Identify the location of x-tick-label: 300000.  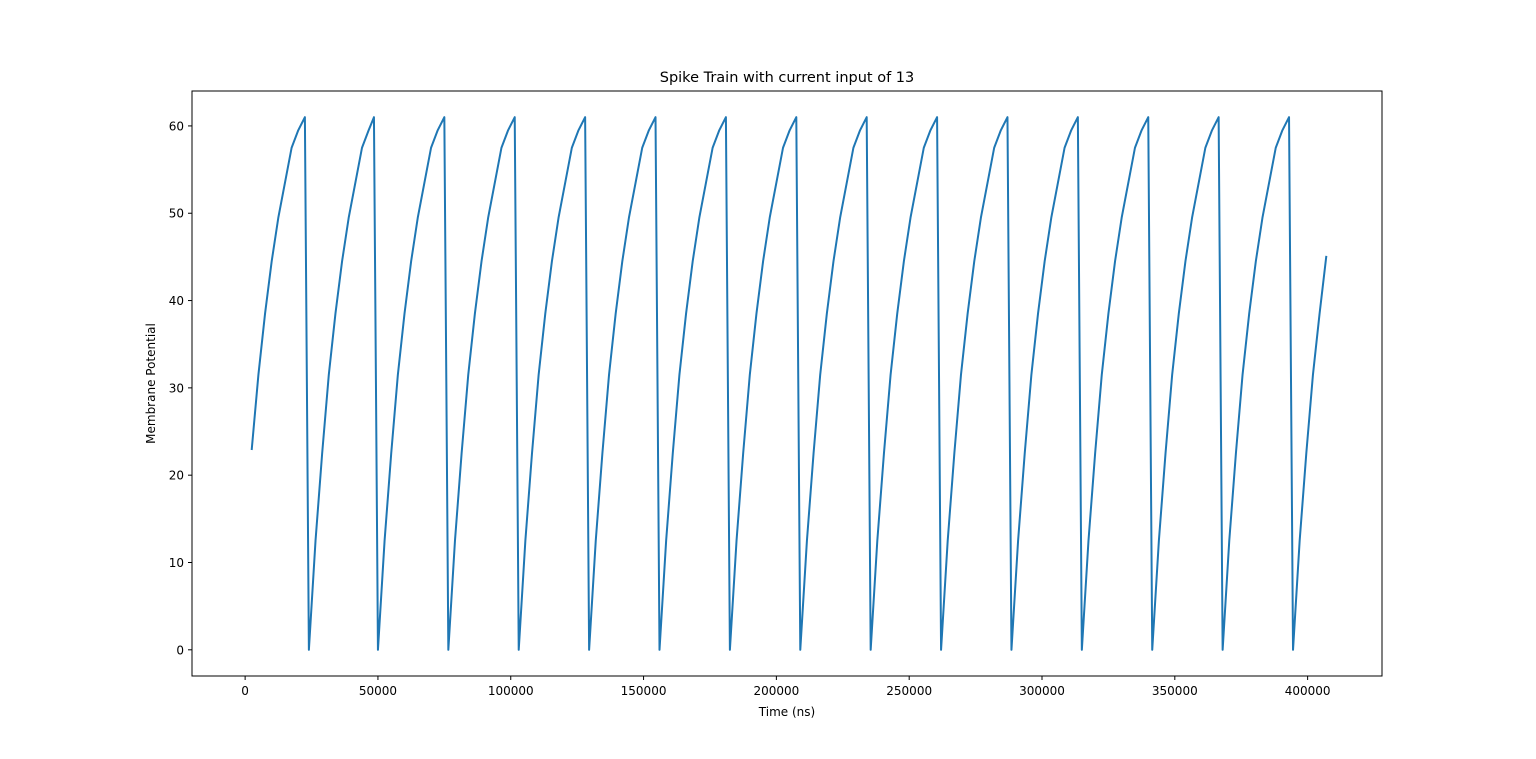
(1042, 691).